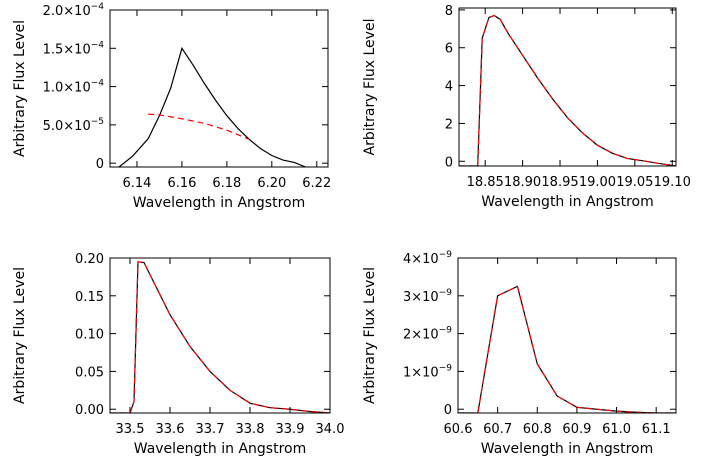 The image size is (718, 462). What do you see at coordinates (73, 125) in the screenshot?
I see `y-tick-label: 5.0×10⁻⁵` at bounding box center [73, 125].